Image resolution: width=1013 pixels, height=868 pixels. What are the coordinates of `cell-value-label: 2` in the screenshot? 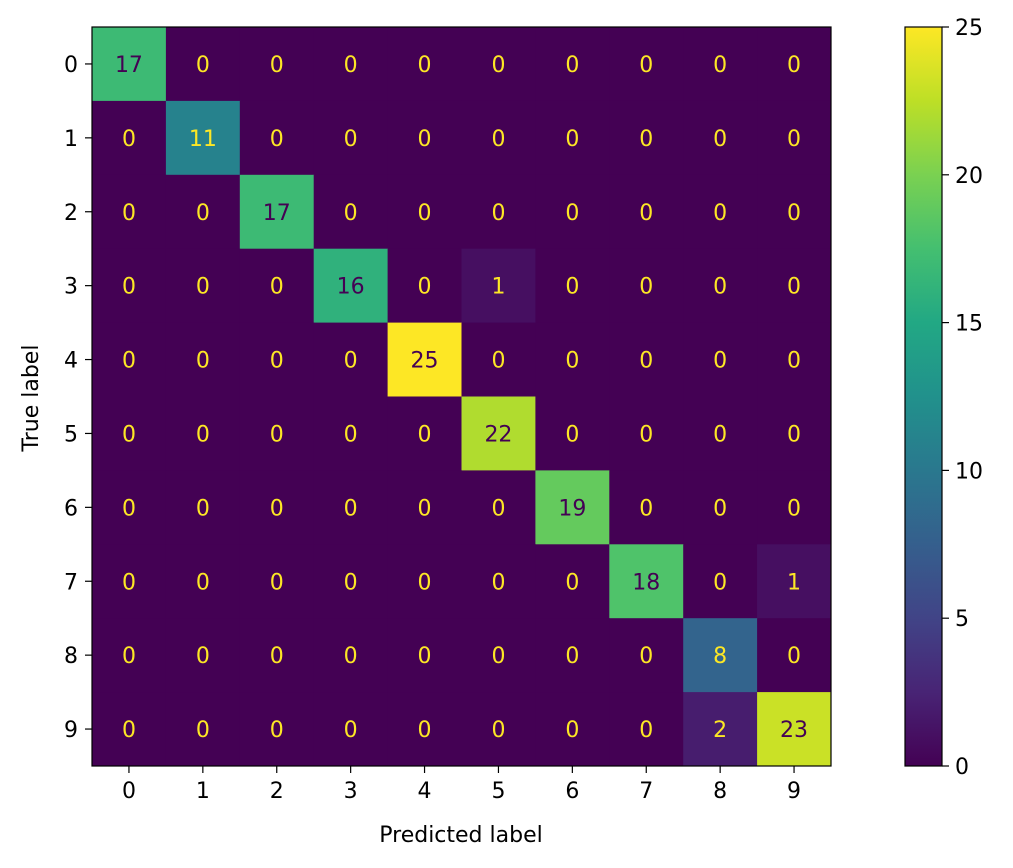 It's located at (720, 730).